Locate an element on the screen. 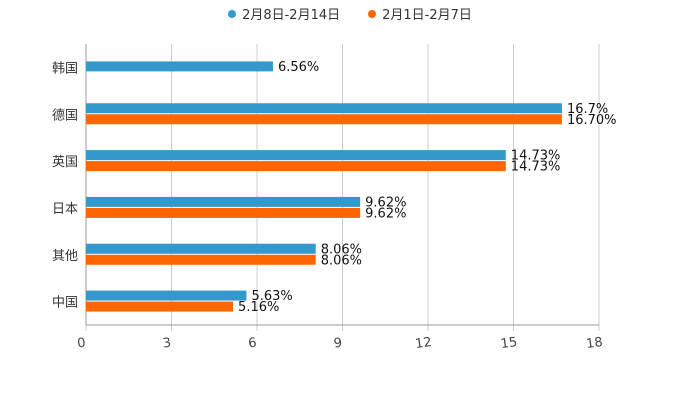 The width and height of the screenshot is (700, 400). y-category-label: 英国 is located at coordinates (65, 162).